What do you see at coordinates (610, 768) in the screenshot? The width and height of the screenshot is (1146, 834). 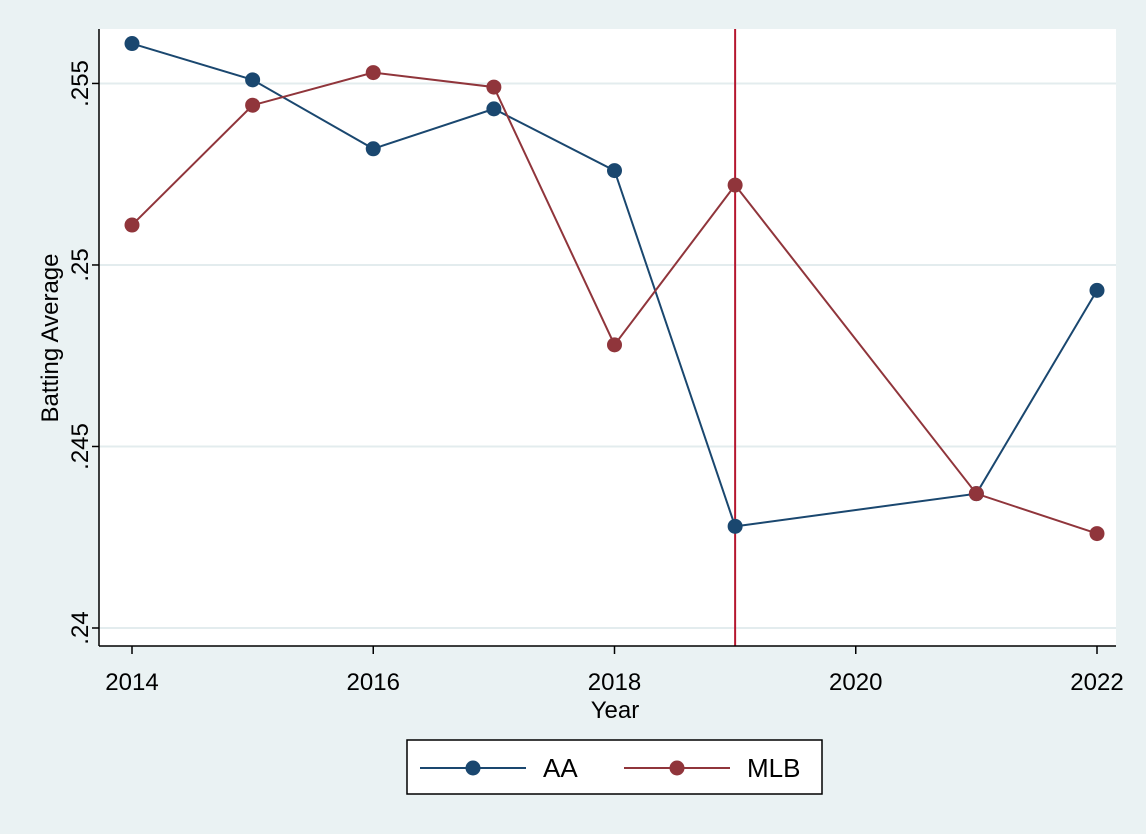 I see `legend-items: AA MLB` at bounding box center [610, 768].